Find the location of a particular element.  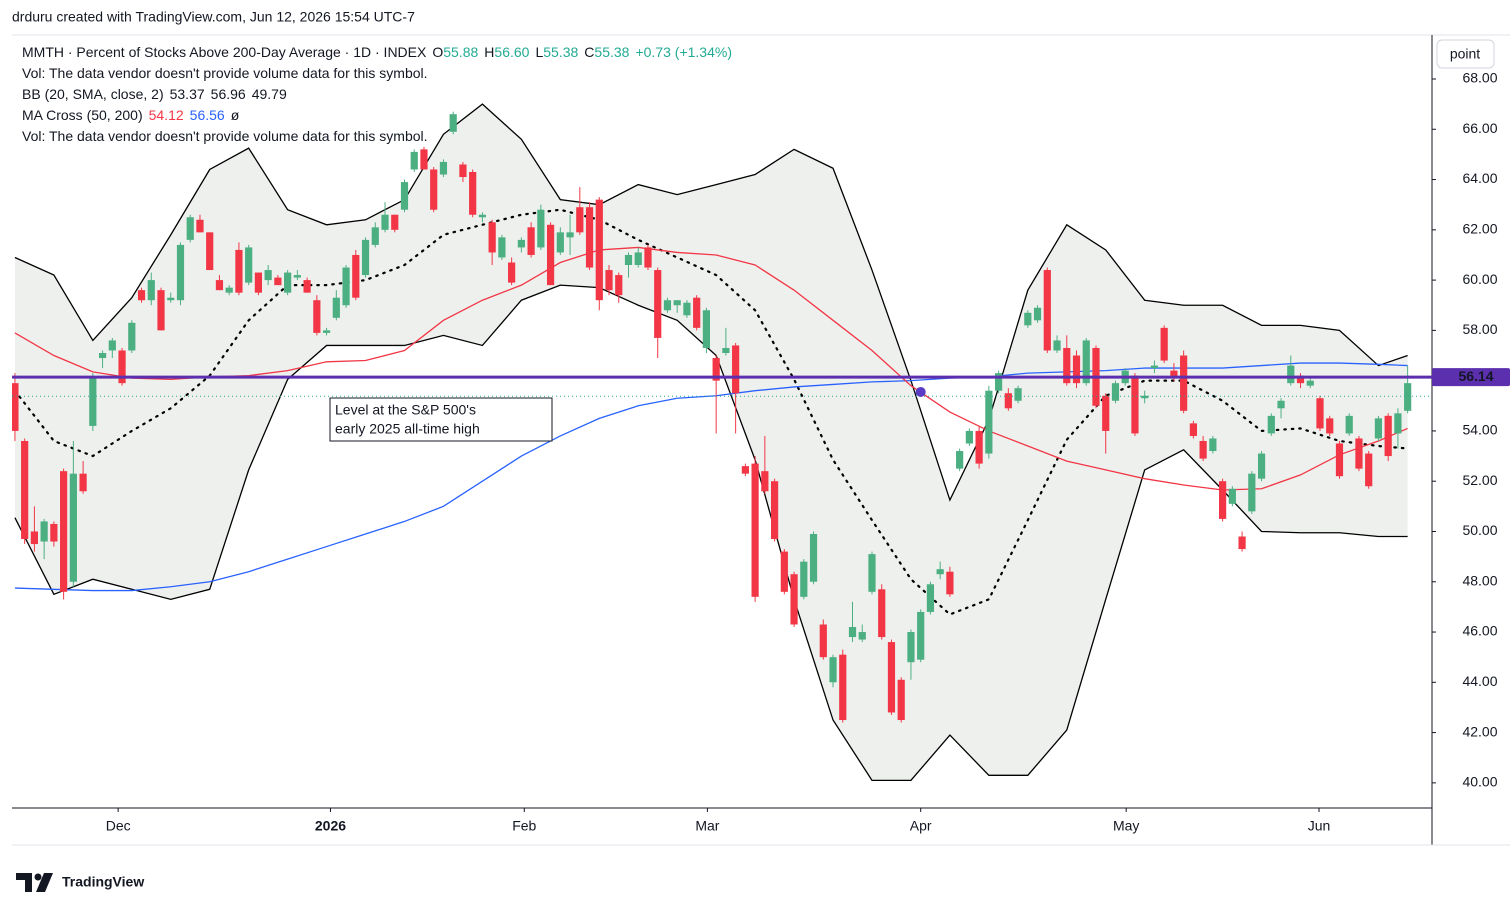

y-tick-label: 68.00 is located at coordinates (1479, 78).